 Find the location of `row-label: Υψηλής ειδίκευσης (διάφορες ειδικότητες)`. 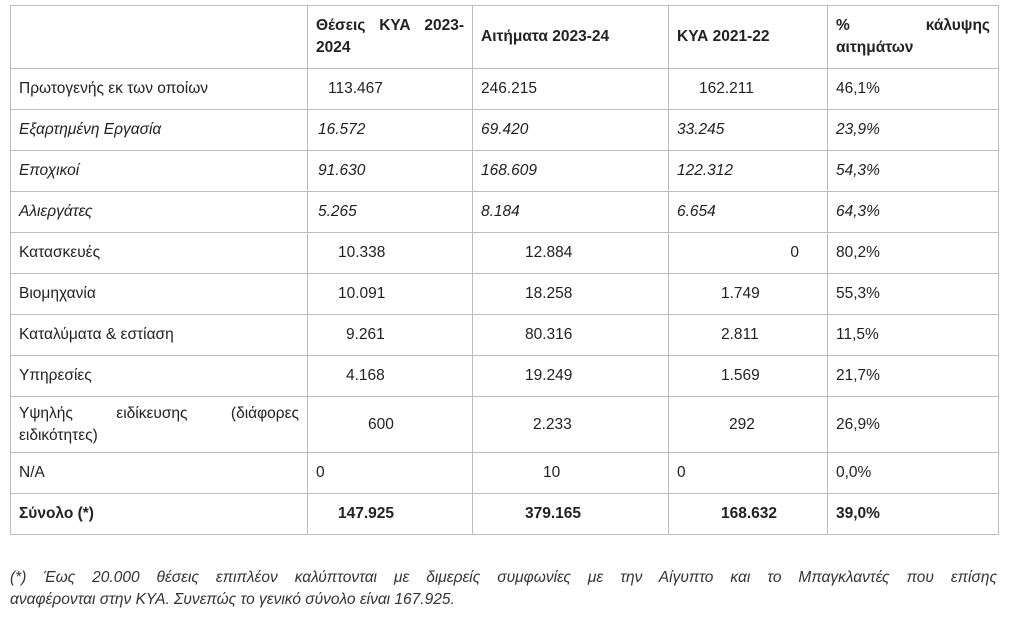

row-label: Υψηλής ειδίκευσης (διάφορες ειδικότητες) is located at coordinates (159, 424).